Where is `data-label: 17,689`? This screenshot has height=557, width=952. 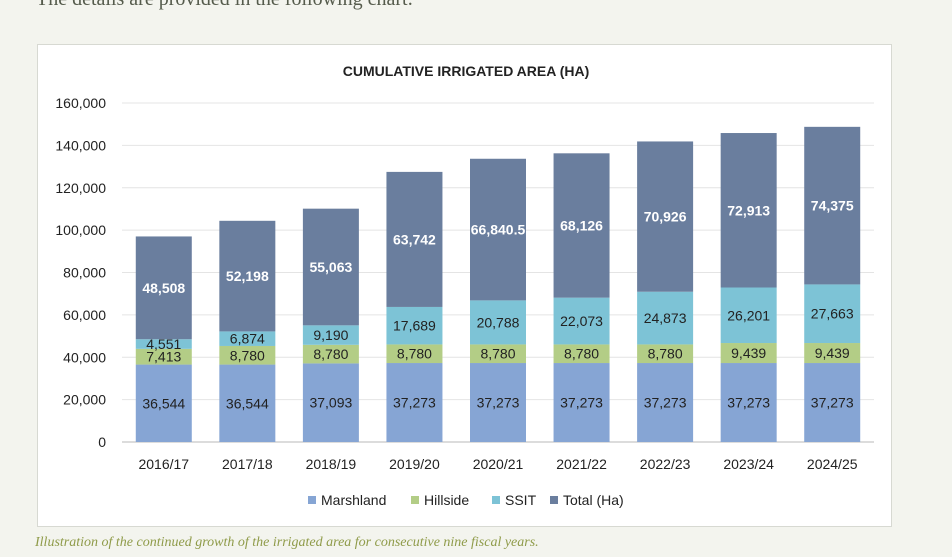 data-label: 17,689 is located at coordinates (414, 326).